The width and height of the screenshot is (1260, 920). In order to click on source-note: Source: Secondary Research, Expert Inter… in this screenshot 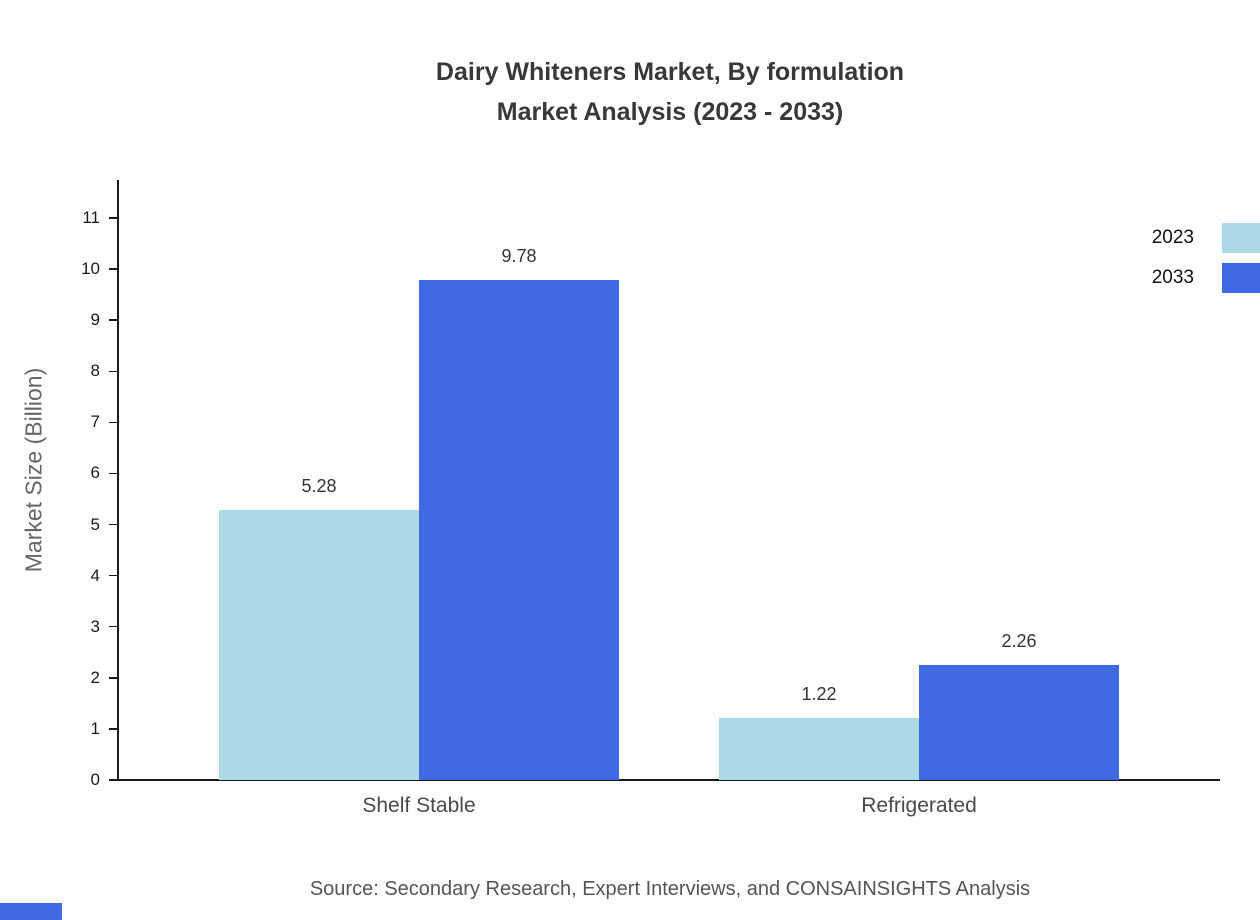, I will do `click(670, 889)`.